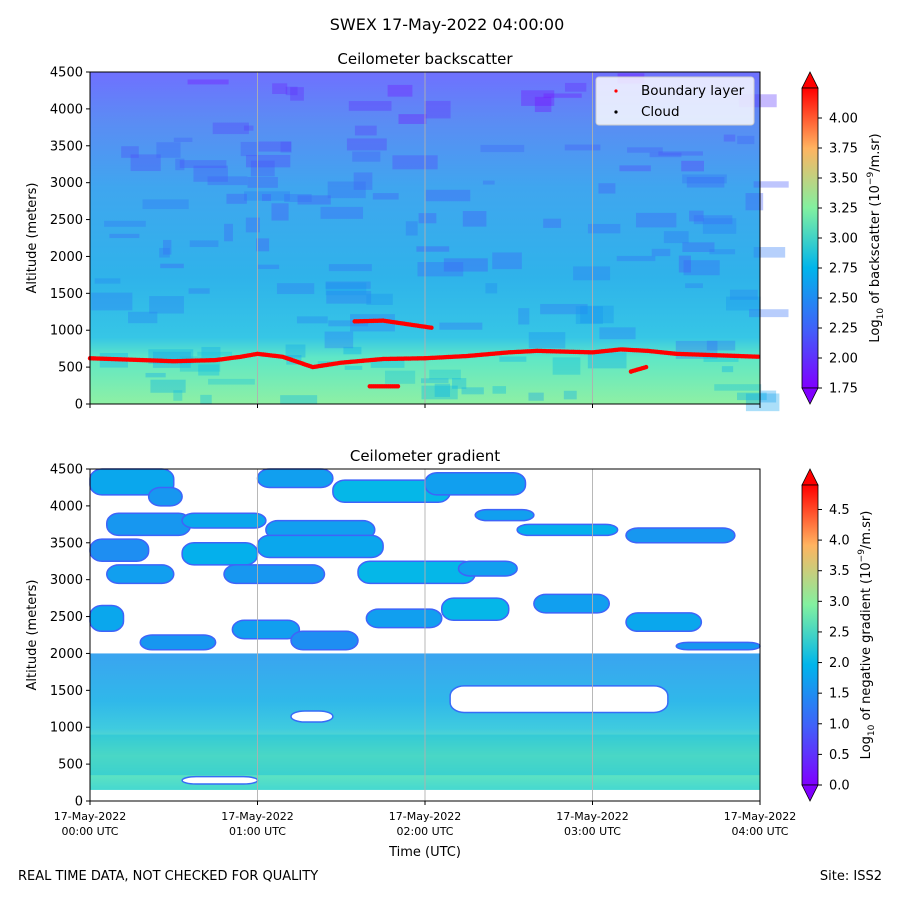 Image resolution: width=900 pixels, height=900 pixels. Describe the element at coordinates (32, 635) in the screenshot. I see `gradient-ylabel: Altitude (meters)` at that location.